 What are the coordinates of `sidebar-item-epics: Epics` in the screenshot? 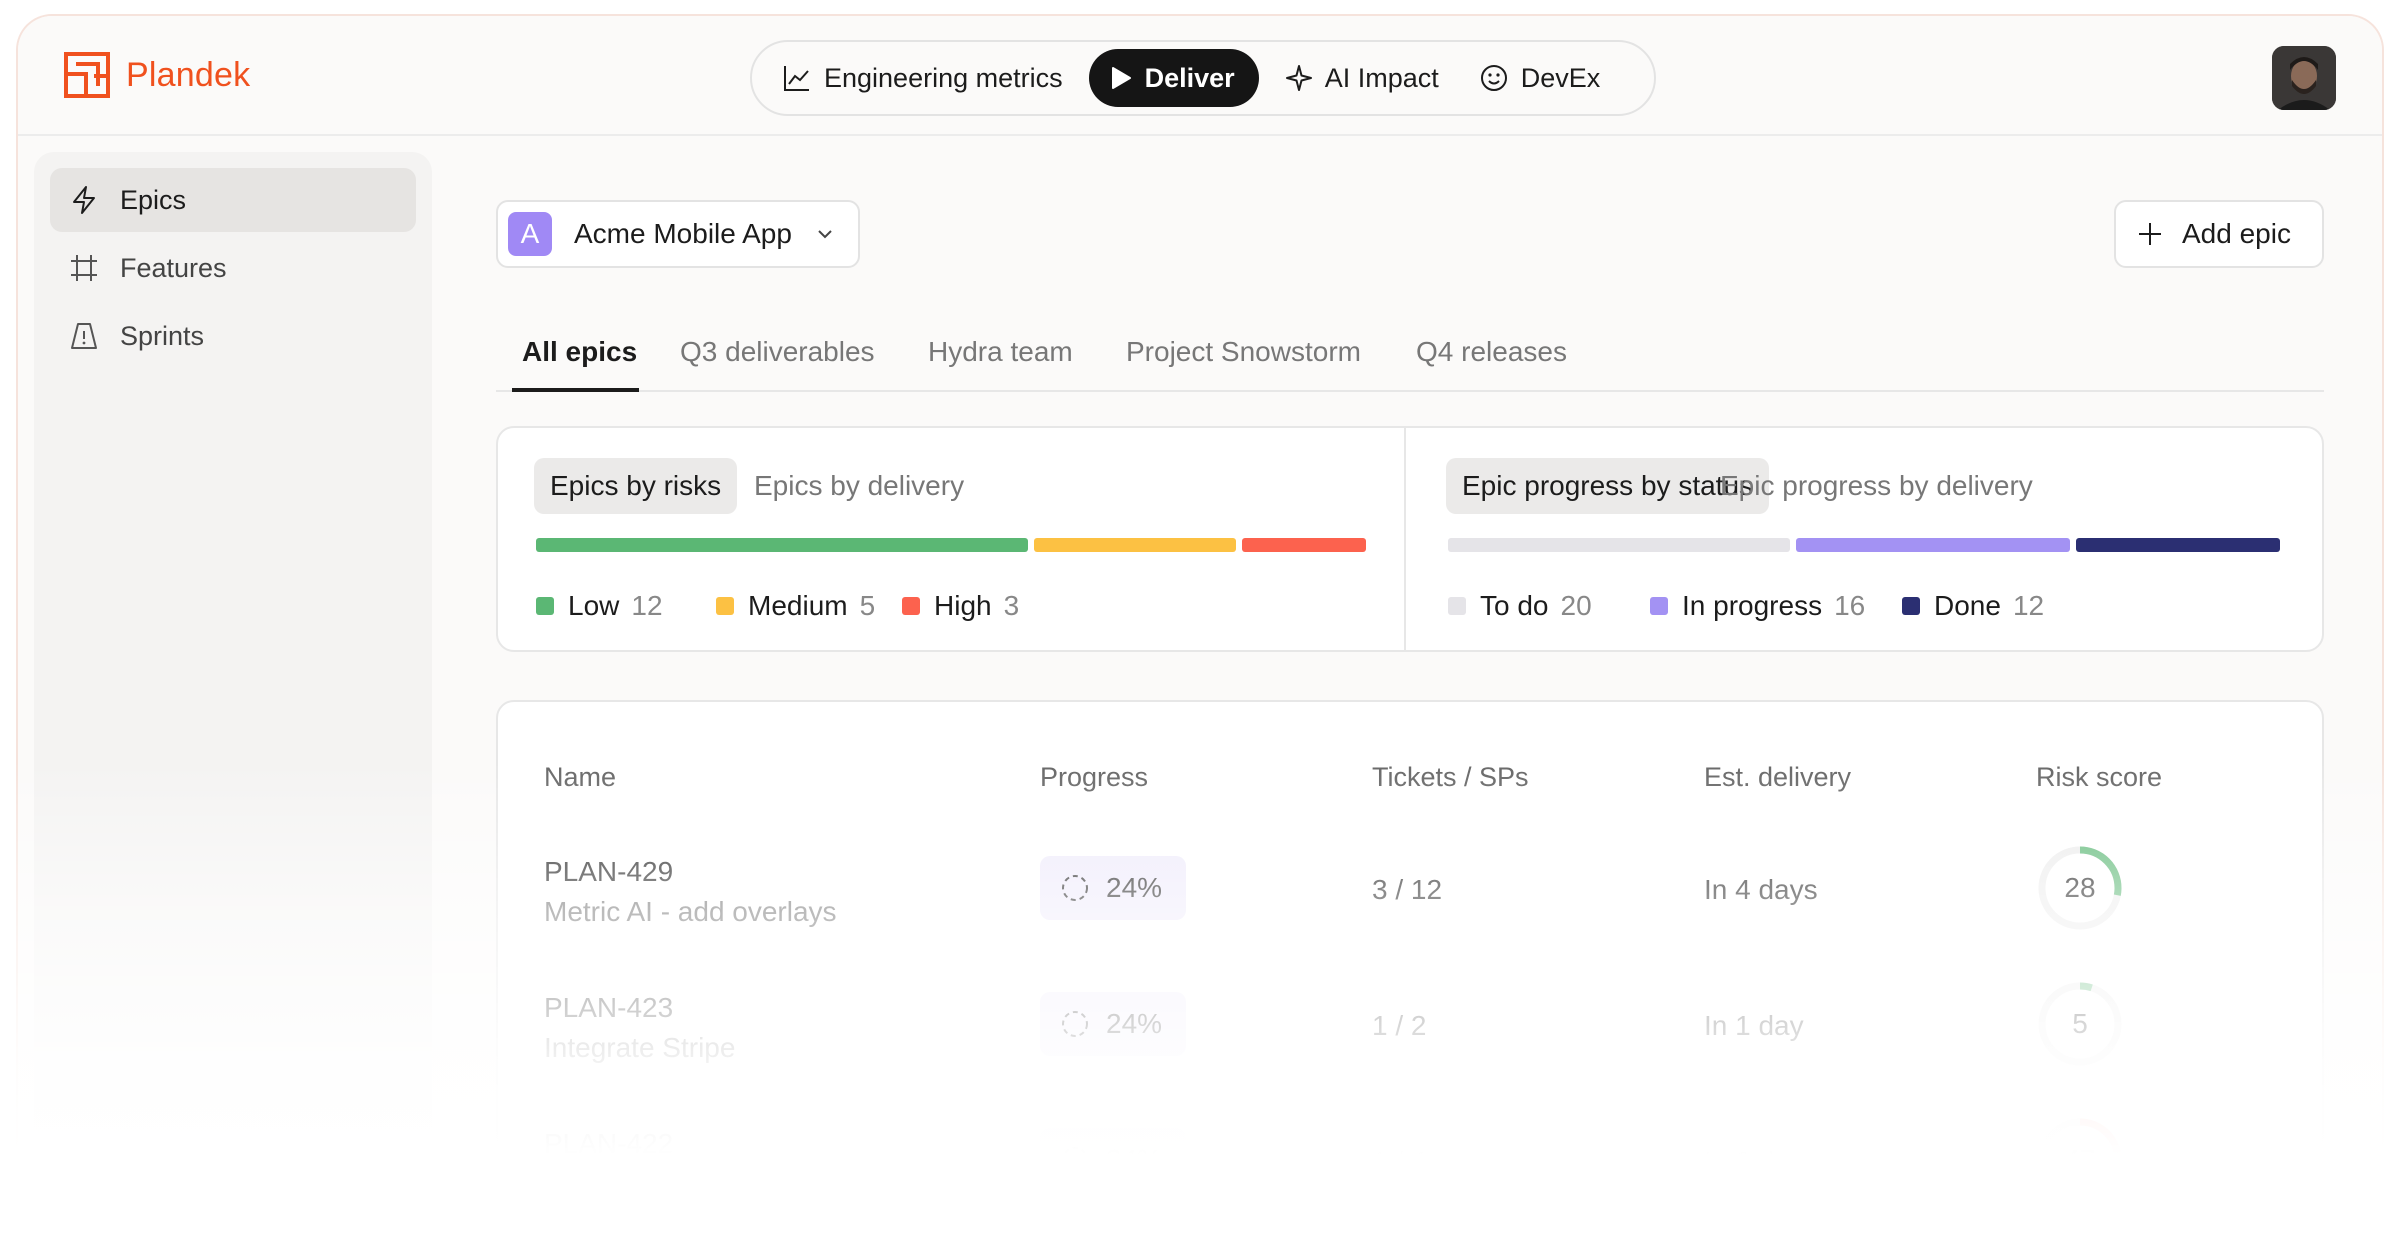 It's located at (233, 200).